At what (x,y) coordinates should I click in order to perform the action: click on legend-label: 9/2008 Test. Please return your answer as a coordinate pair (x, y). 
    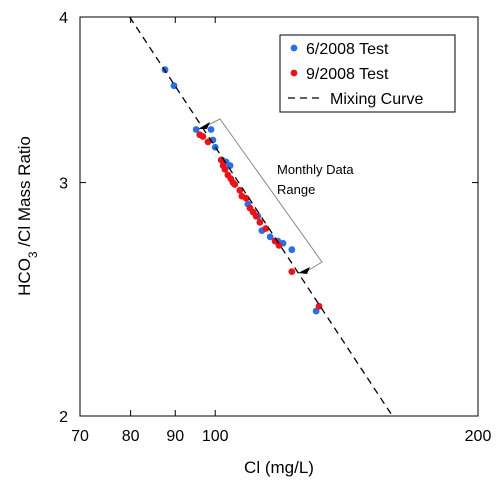
    Looking at the image, I should click on (347, 74).